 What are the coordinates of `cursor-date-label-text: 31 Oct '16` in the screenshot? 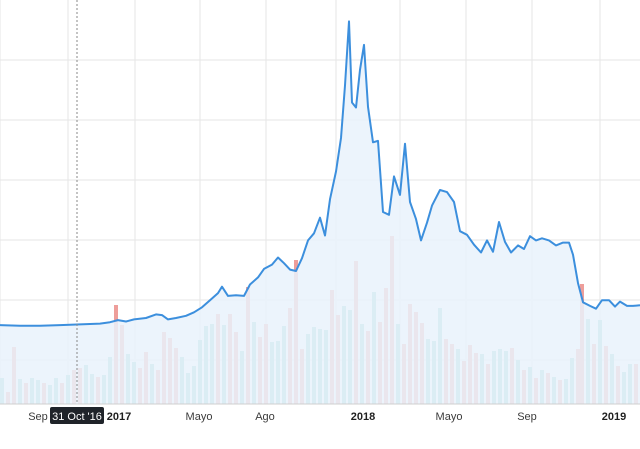 It's located at (77, 417).